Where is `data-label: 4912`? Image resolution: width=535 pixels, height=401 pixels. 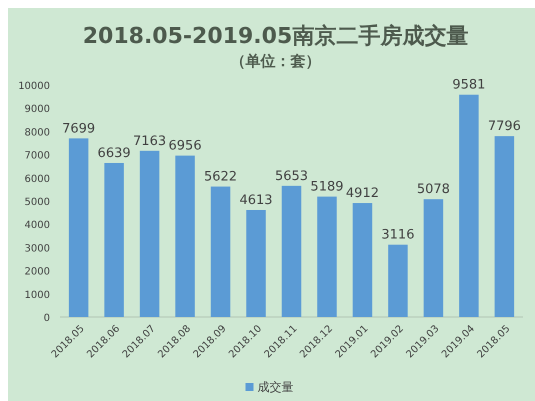 data-label: 4912 is located at coordinates (363, 194).